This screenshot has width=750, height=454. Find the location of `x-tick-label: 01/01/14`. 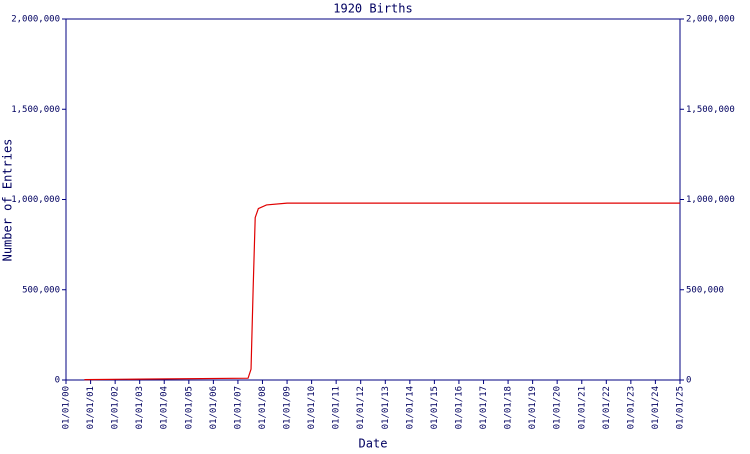

x-tick-label: 01/01/14 is located at coordinates (410, 407).